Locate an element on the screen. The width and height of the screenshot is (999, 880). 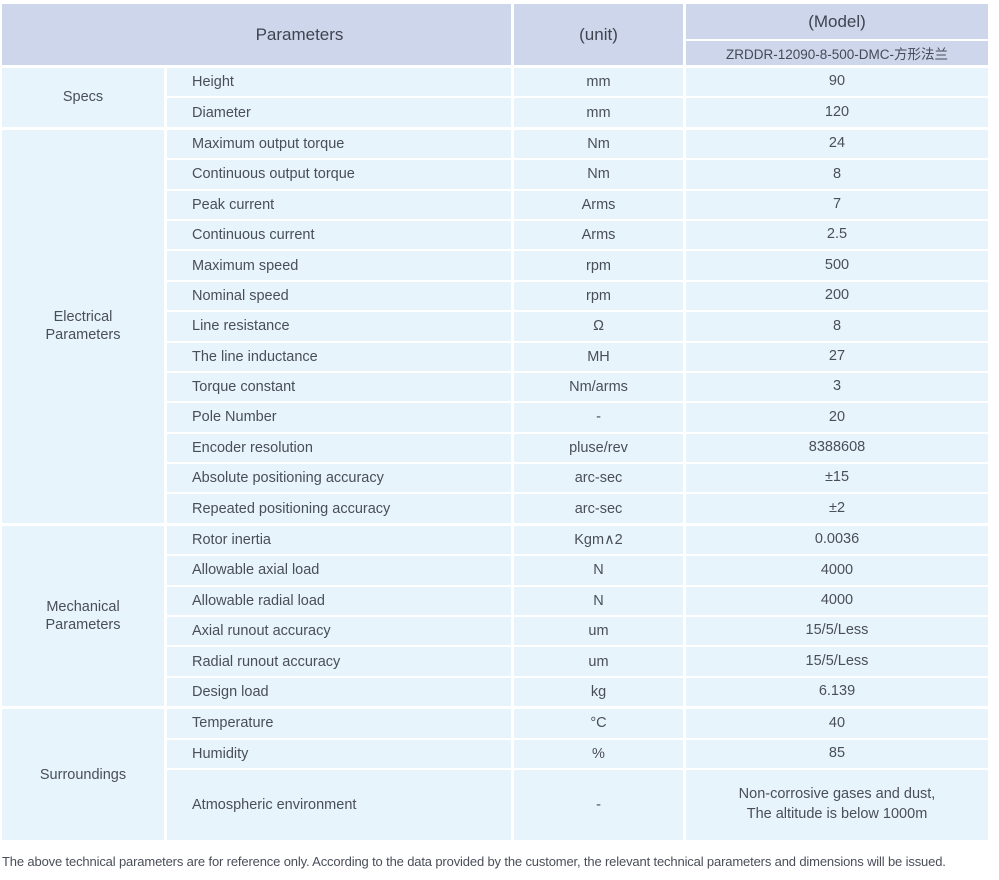
section-label-text: Electrical Parameters is located at coordinates (83, 326).